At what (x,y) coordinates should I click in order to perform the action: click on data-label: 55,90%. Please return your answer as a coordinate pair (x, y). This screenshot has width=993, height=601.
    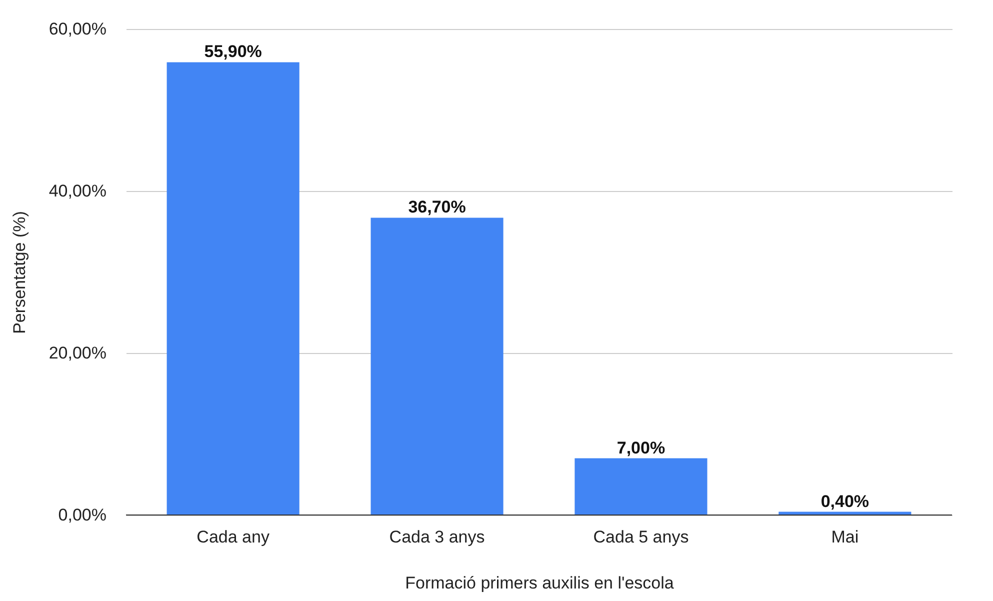
    Looking at the image, I should click on (233, 52).